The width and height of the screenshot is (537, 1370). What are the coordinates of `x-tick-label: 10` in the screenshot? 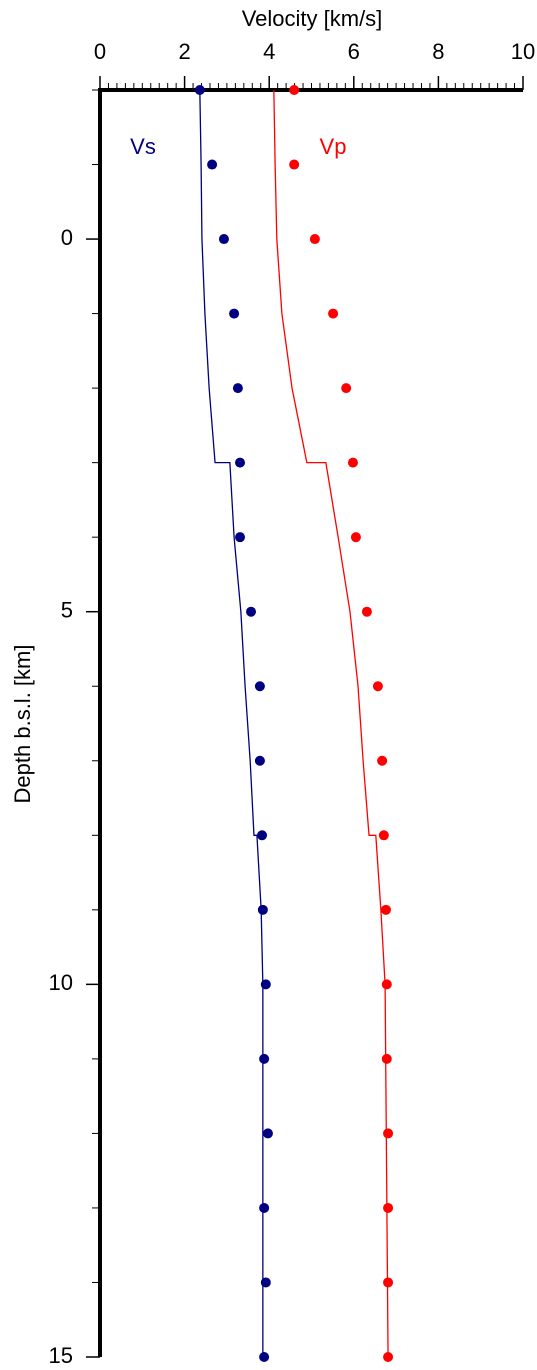 It's located at (523, 51).